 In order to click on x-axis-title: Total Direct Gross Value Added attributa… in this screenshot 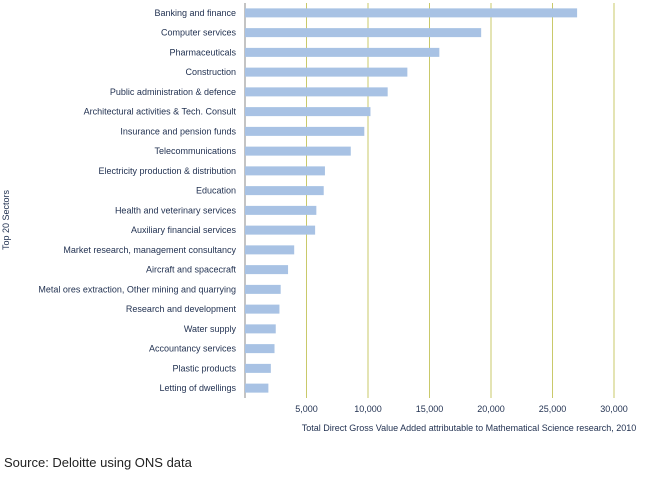, I will do `click(469, 428)`.